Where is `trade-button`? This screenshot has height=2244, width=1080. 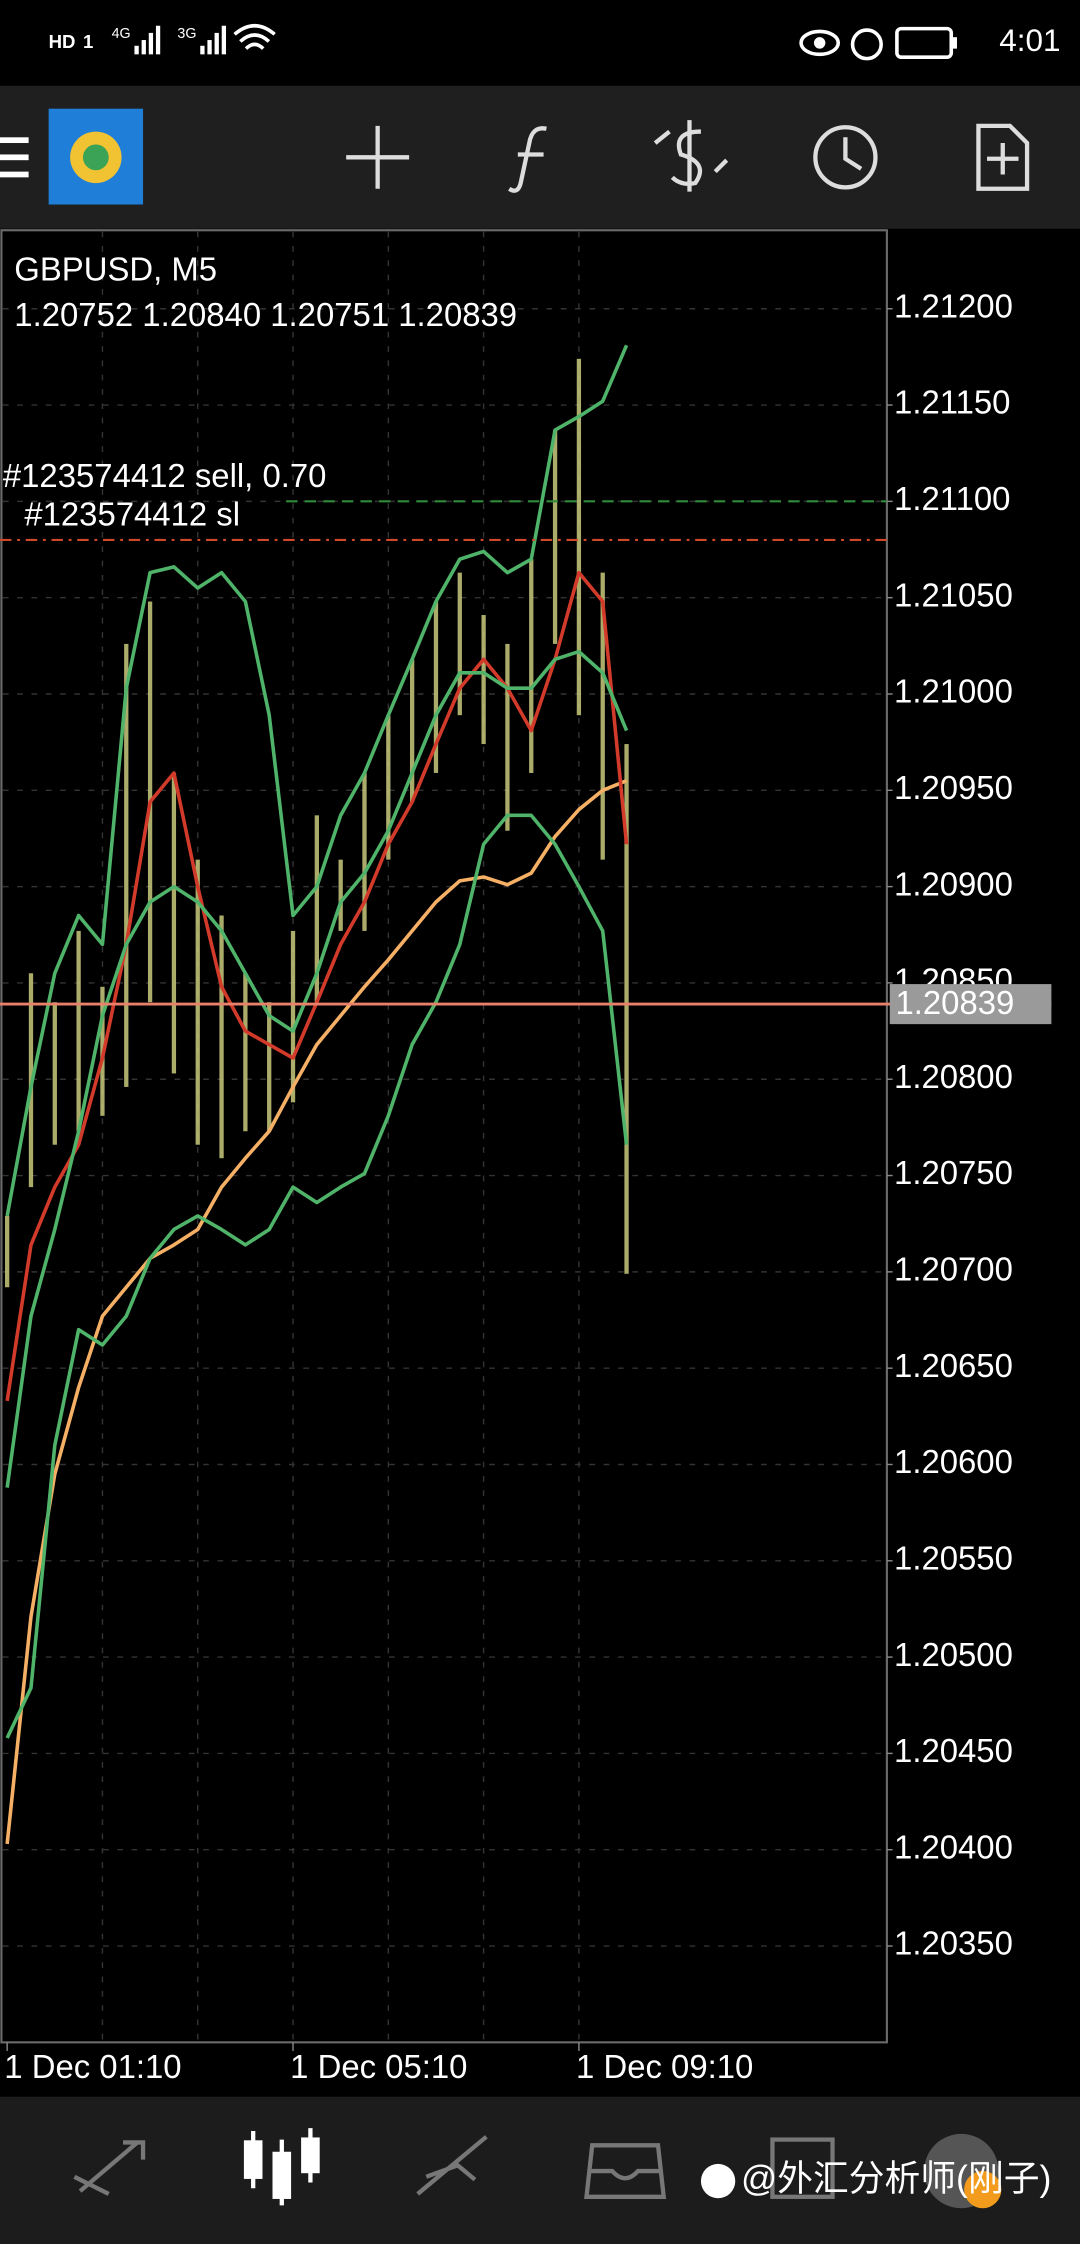 trade-button is located at coordinates (691, 156).